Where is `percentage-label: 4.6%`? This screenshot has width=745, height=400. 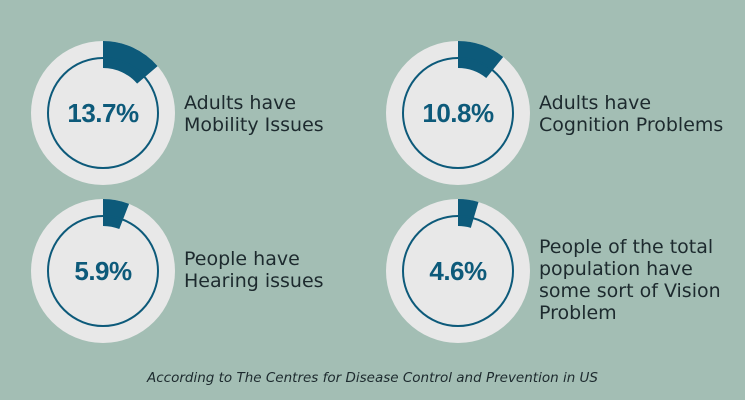
percentage-label: 4.6% is located at coordinates (458, 270).